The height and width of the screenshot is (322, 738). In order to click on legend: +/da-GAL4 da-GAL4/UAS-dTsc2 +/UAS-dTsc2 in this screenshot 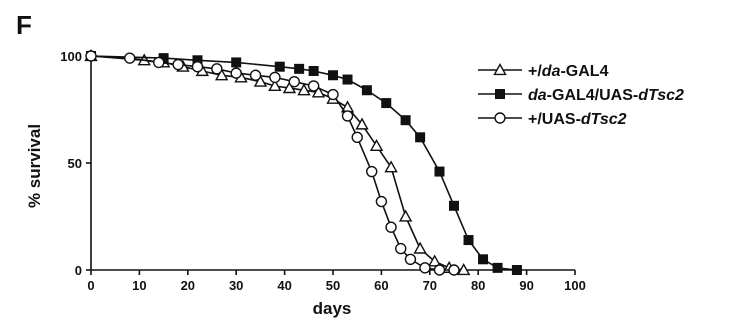, I will do `click(581, 95)`.